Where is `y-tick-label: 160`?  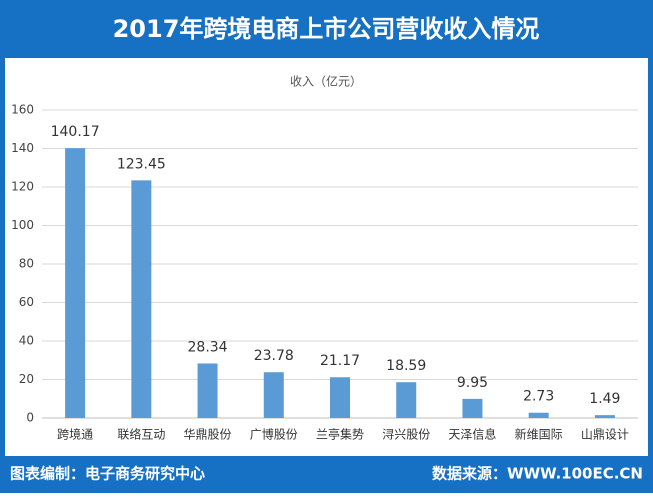
y-tick-label: 160 is located at coordinates (22, 110).